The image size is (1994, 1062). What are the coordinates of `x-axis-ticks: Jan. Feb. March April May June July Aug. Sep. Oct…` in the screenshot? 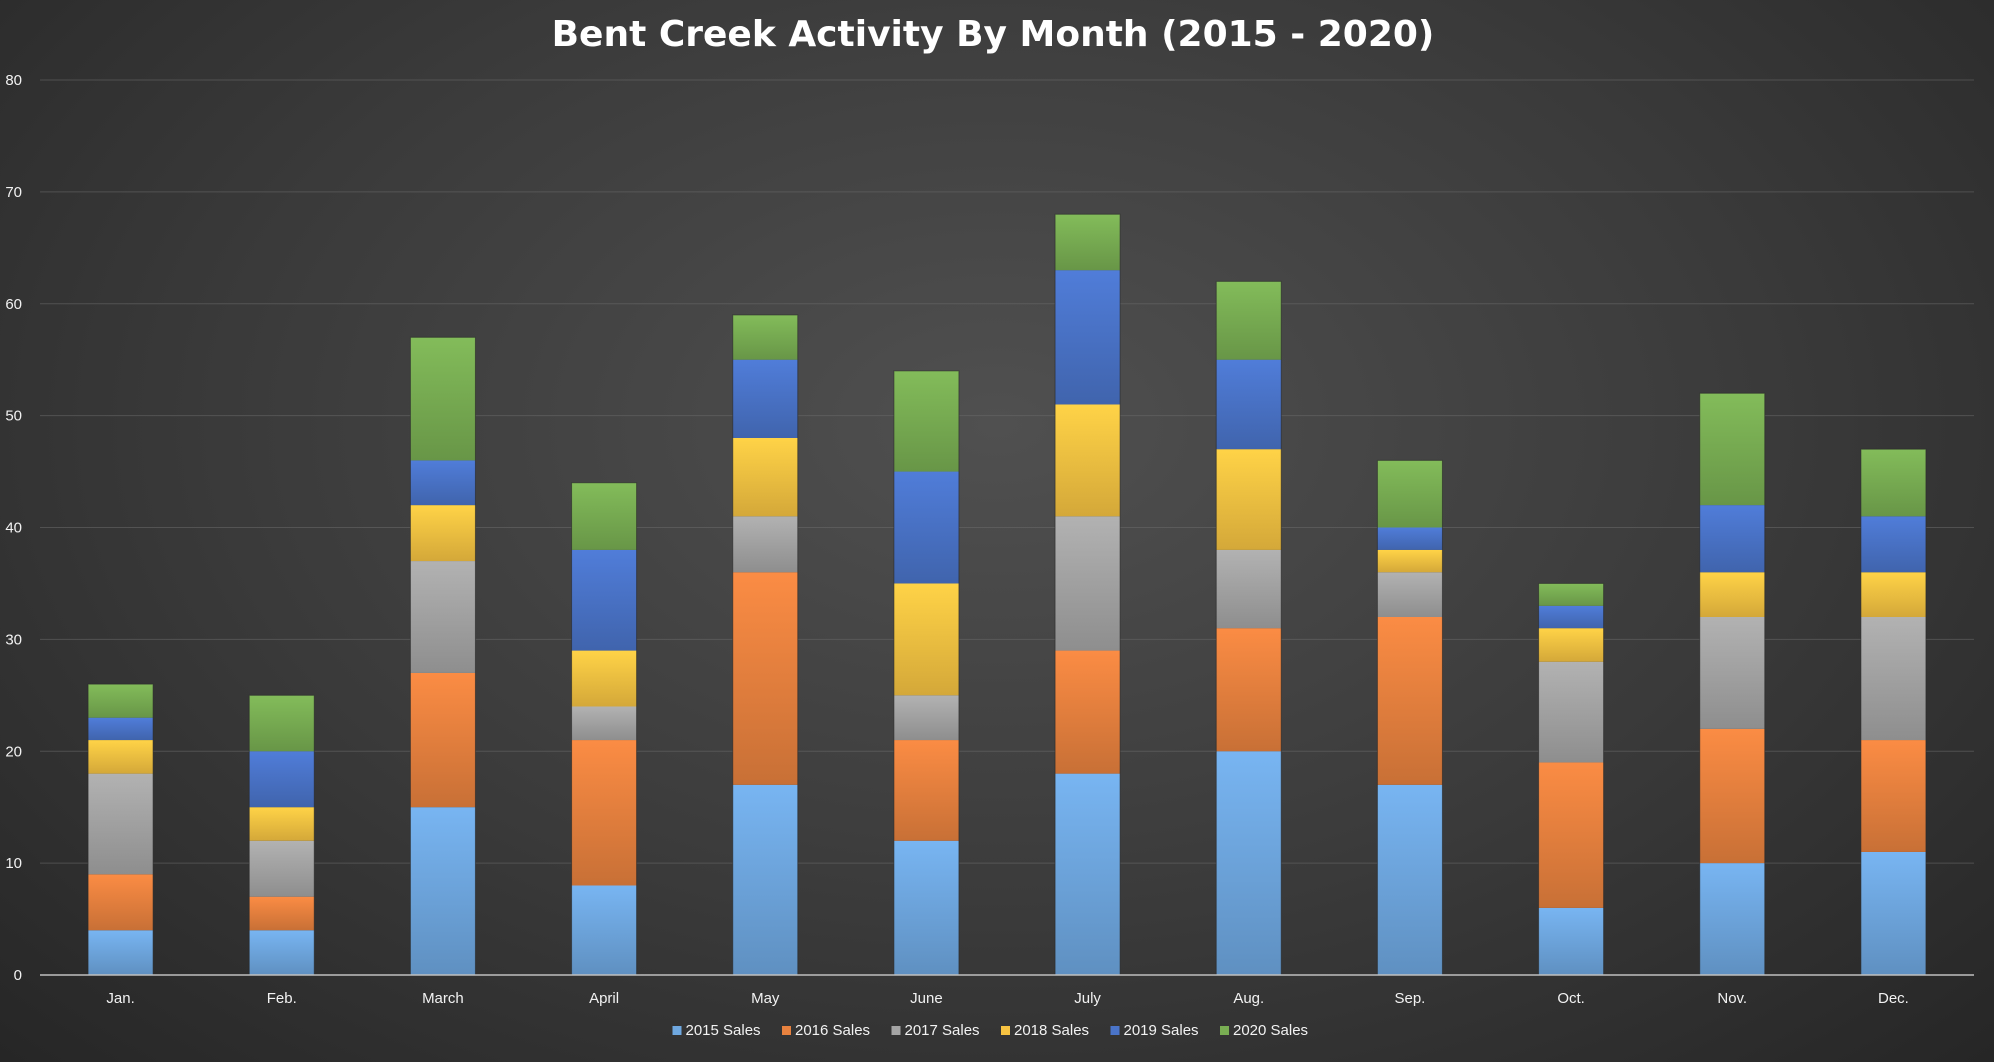 It's located at (1007, 998).